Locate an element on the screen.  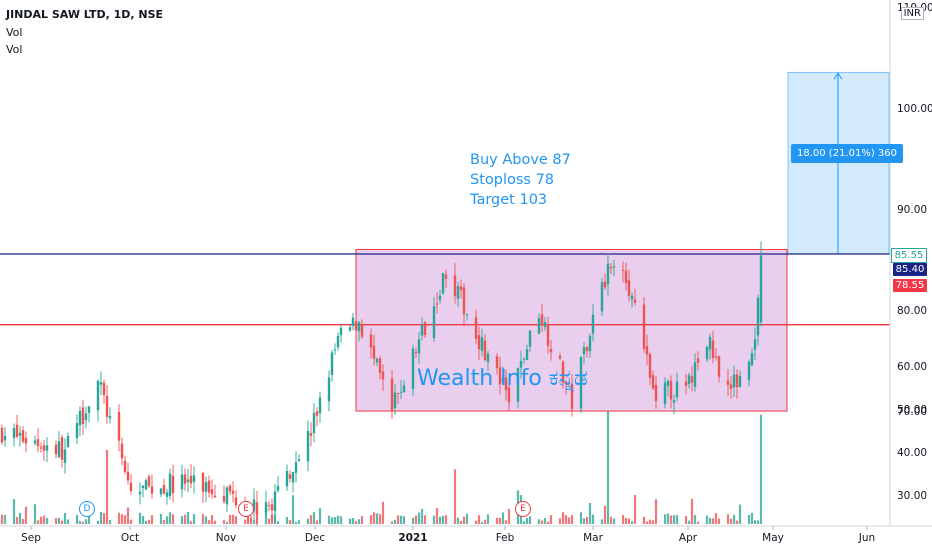
measure-tool-label: 18.00 (21.01%) 360 is located at coordinates (847, 153).